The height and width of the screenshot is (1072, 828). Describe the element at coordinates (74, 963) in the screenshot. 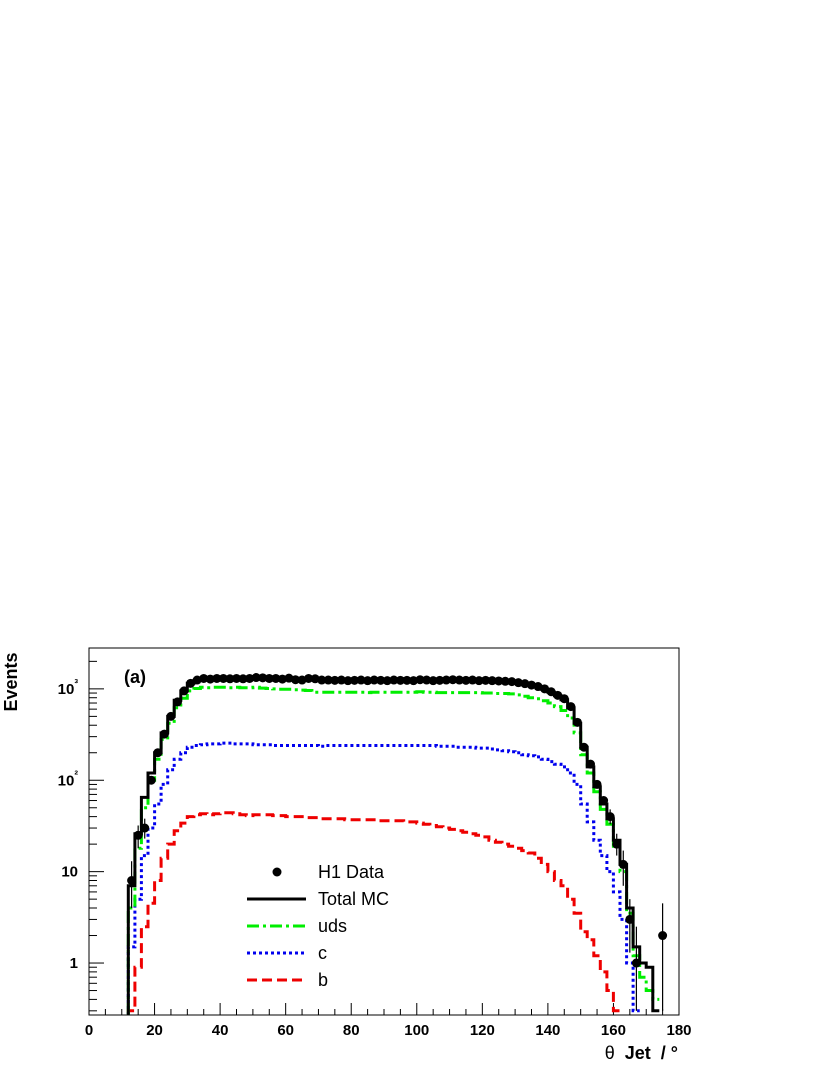

I see `y-tick-label: 1` at that location.